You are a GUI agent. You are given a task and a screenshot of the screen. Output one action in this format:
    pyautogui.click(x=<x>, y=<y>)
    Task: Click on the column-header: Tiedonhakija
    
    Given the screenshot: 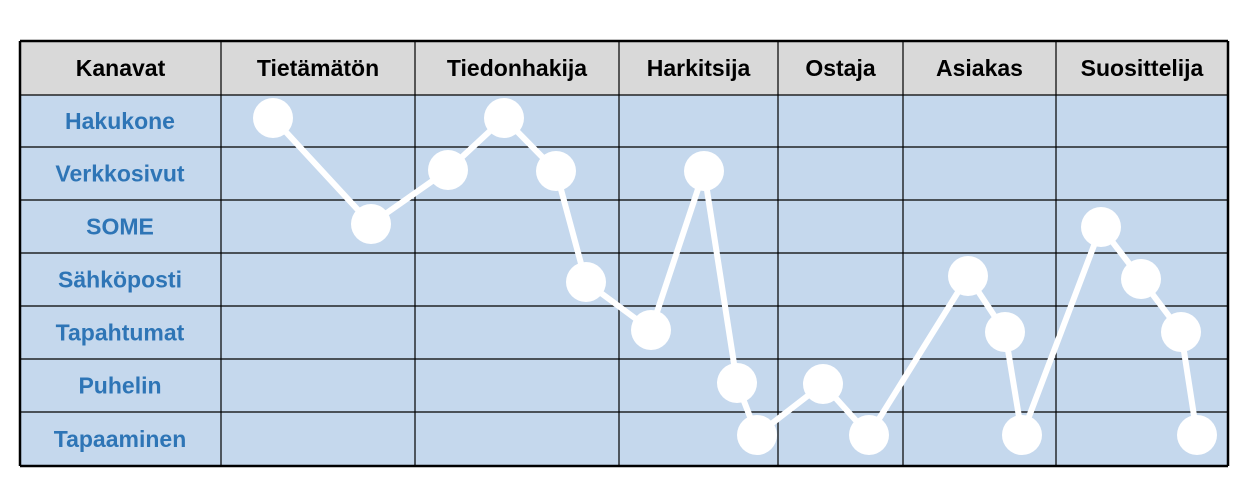 What is the action you would take?
    pyautogui.click(x=517, y=68)
    